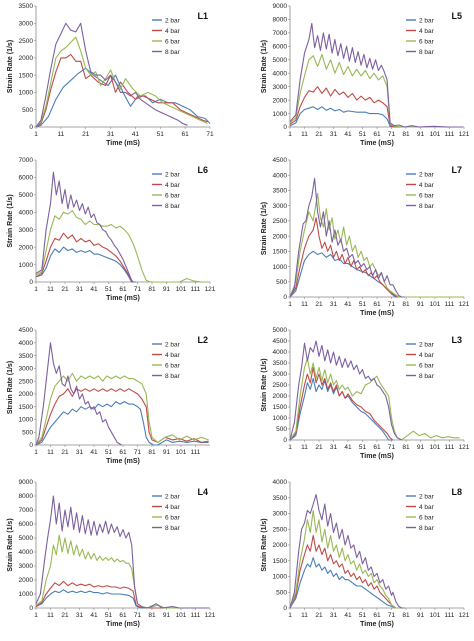 This screenshot has height=641, width=474. What do you see at coordinates (285, 127) in the screenshot?
I see `y-tick-label: 0` at bounding box center [285, 127].